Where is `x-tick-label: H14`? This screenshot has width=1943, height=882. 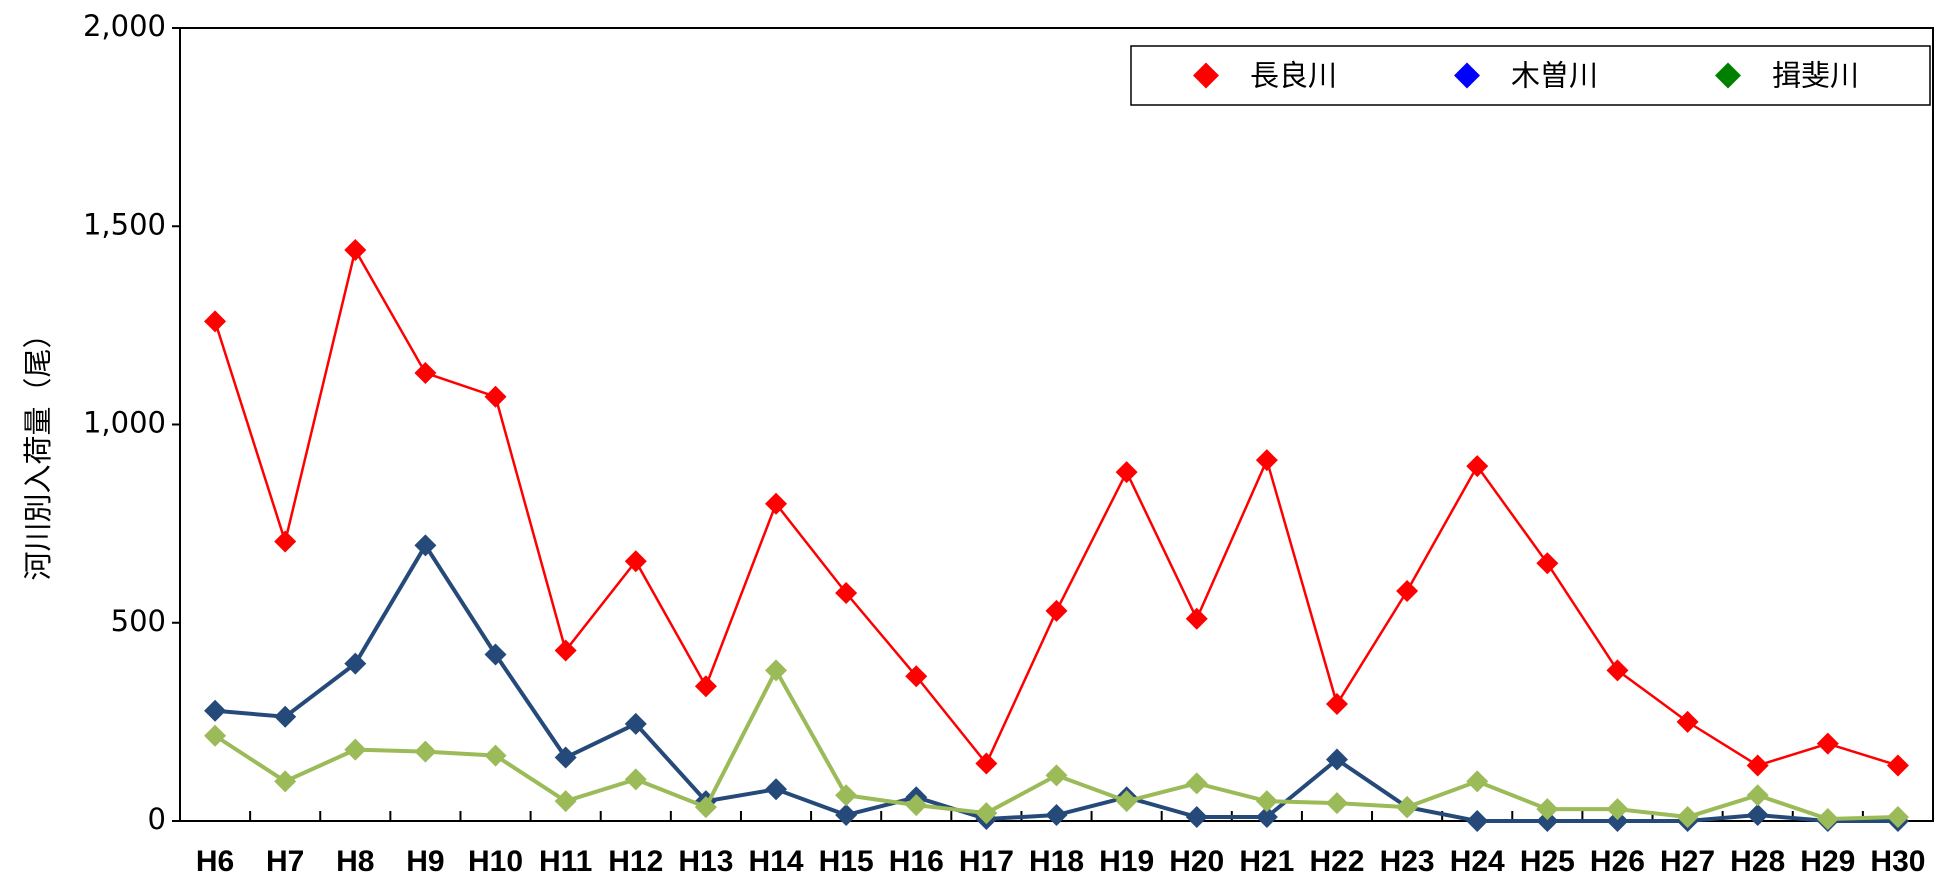 x-tick-label: H14 is located at coordinates (775, 861).